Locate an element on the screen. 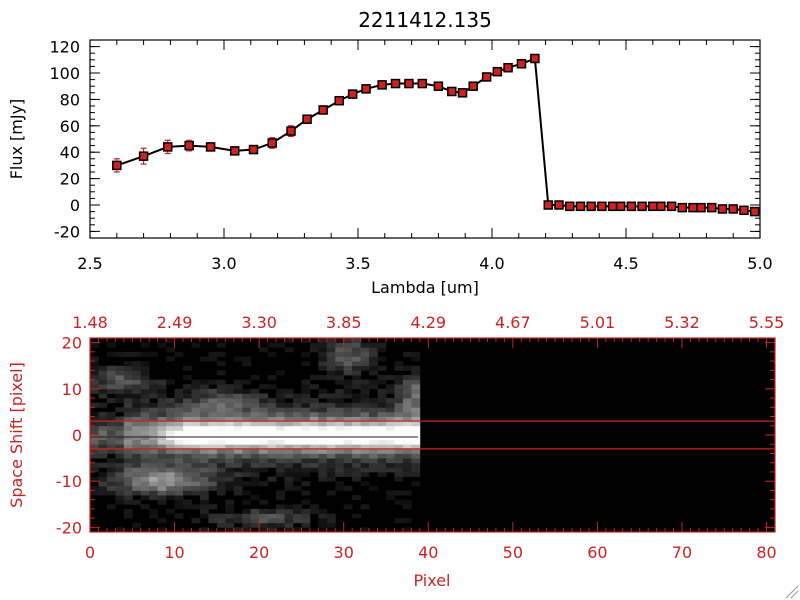  wavelength-tick-label: 3.30 is located at coordinates (259, 322).